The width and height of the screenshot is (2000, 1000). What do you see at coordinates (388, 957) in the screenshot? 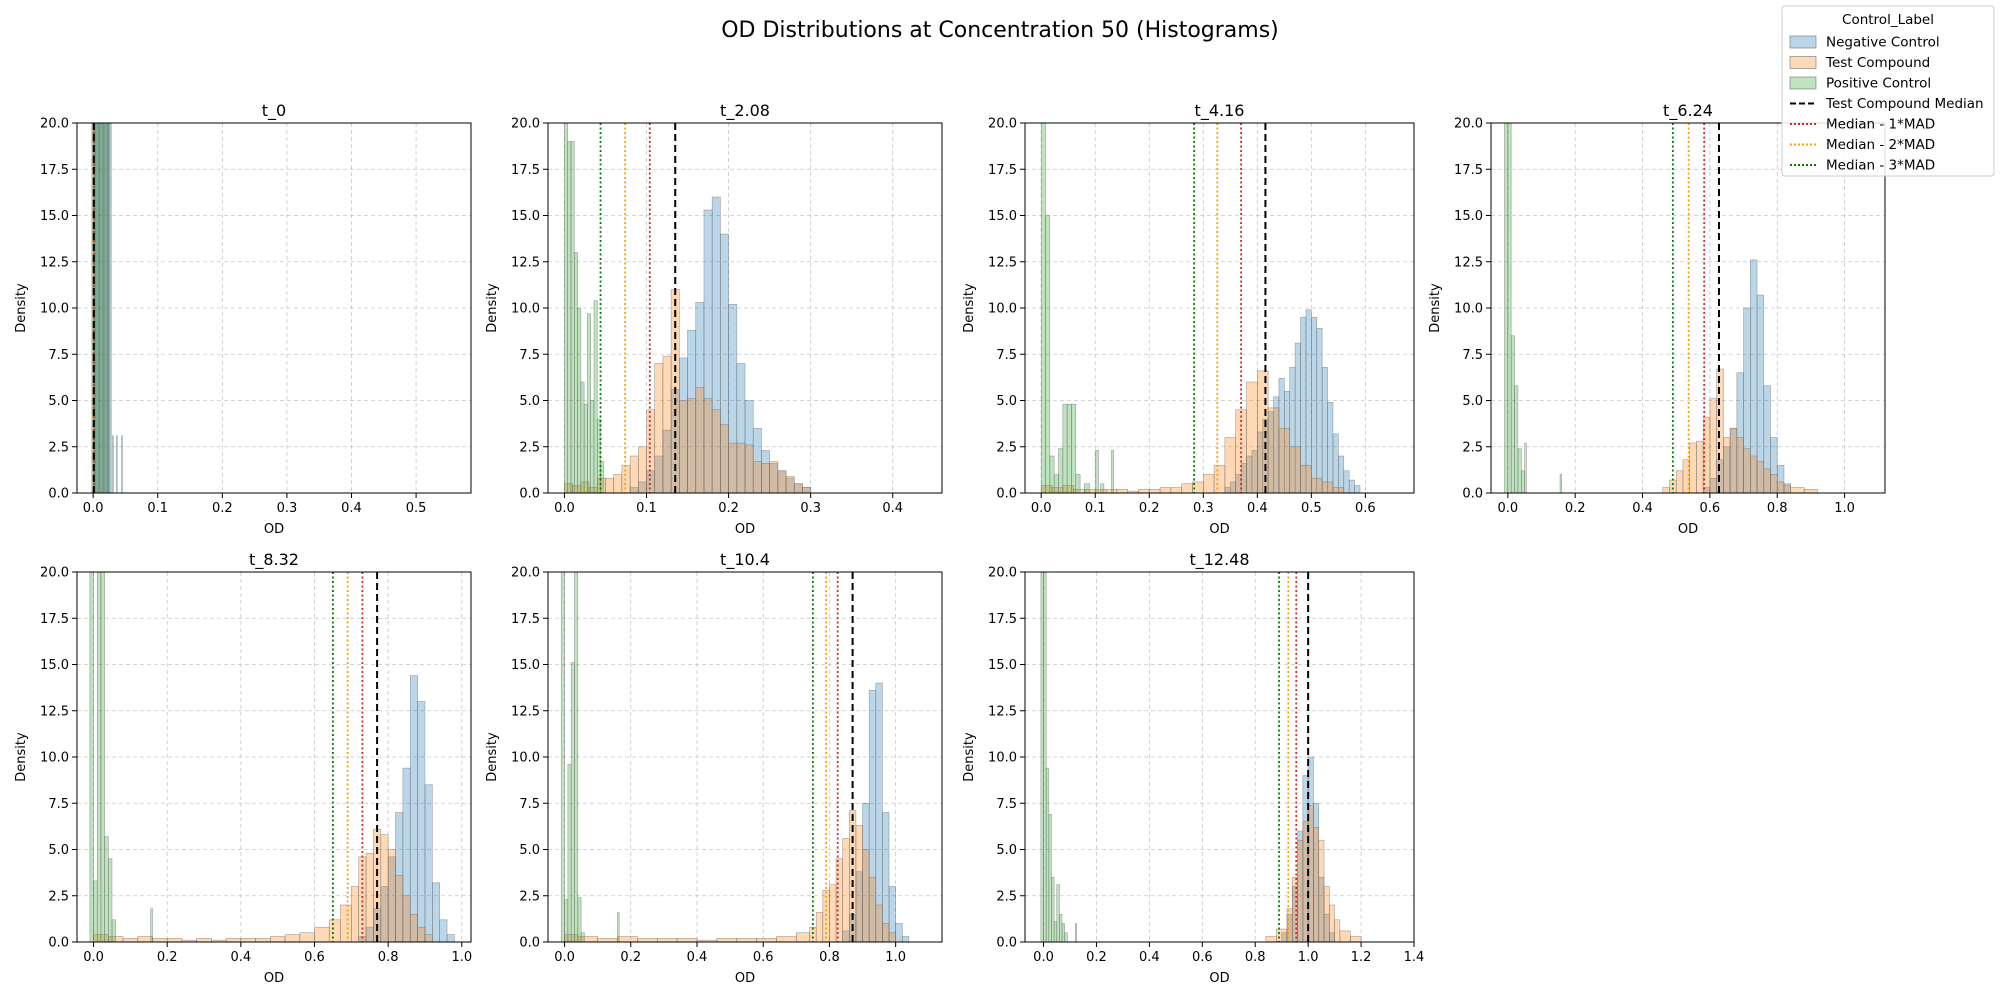
I see `x-tick-label: 0.8` at bounding box center [388, 957].